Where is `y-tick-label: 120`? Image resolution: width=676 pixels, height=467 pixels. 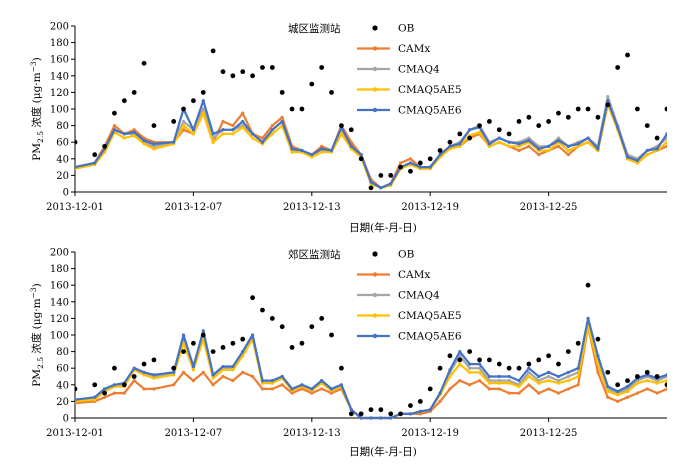
y-tick-label: 120 is located at coordinates (59, 319).